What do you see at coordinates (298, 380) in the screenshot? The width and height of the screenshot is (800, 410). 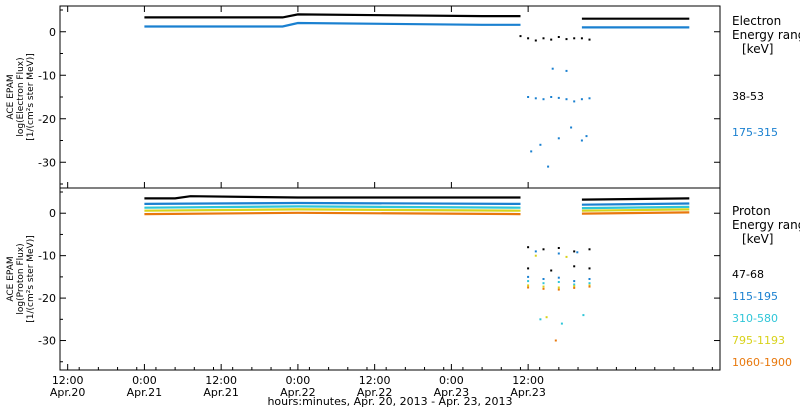 I see `x-tick-time-3: 0:00` at bounding box center [298, 380].